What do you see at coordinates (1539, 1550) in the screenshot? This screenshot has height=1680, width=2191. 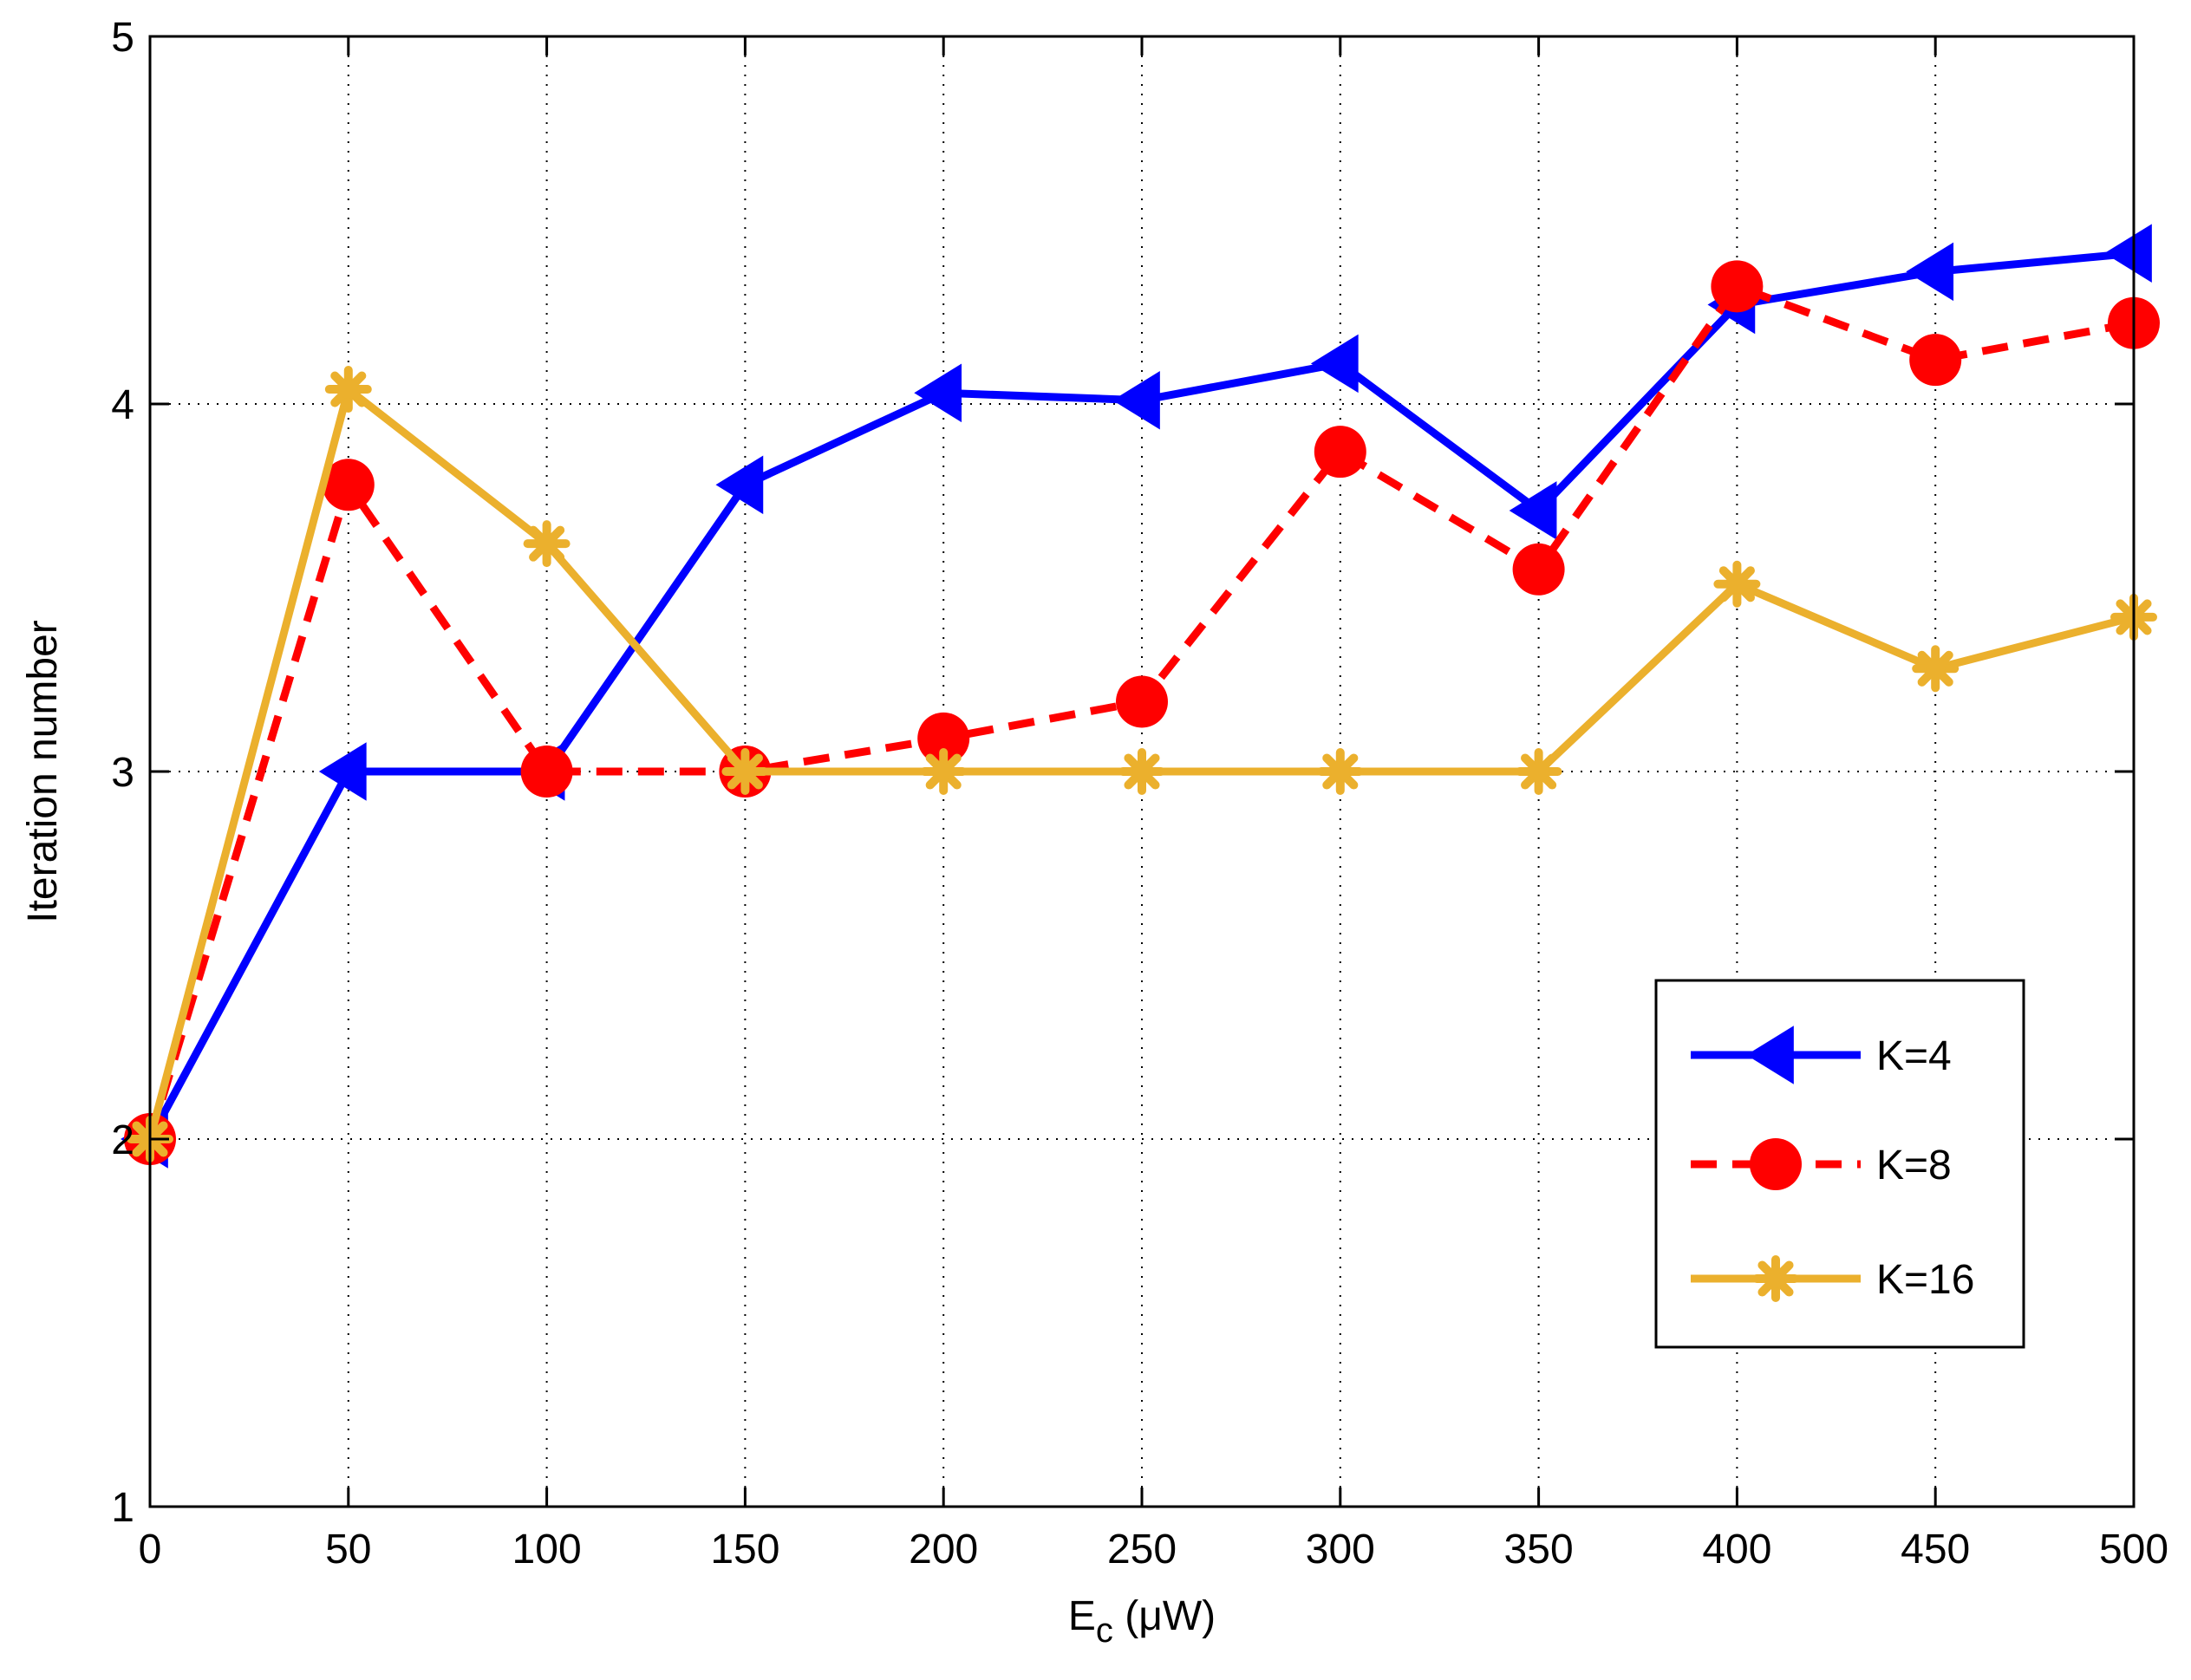 I see `x-tick-label: 350` at bounding box center [1539, 1550].